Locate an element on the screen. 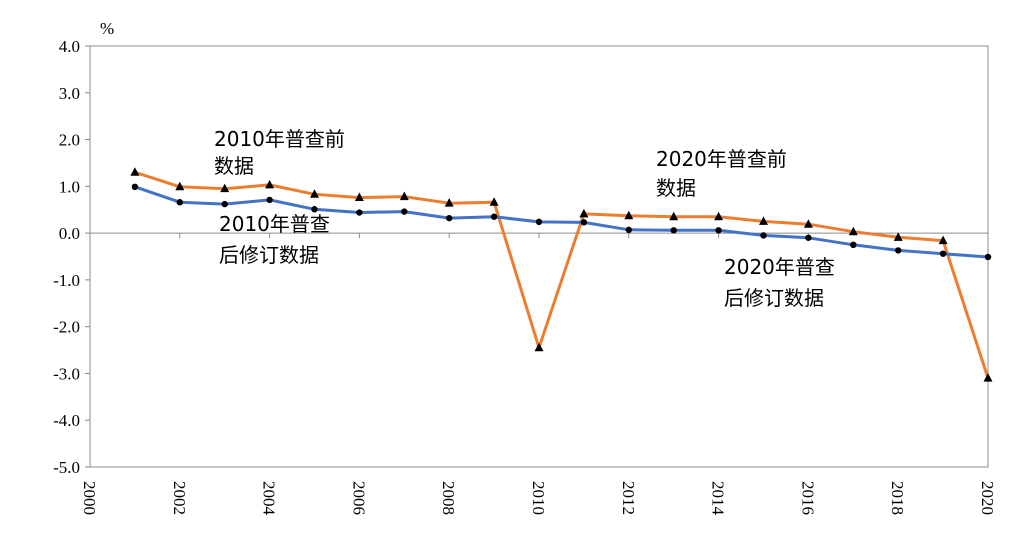  annotation-2010-revised-line2: 后修订数据 is located at coordinates (269, 255).